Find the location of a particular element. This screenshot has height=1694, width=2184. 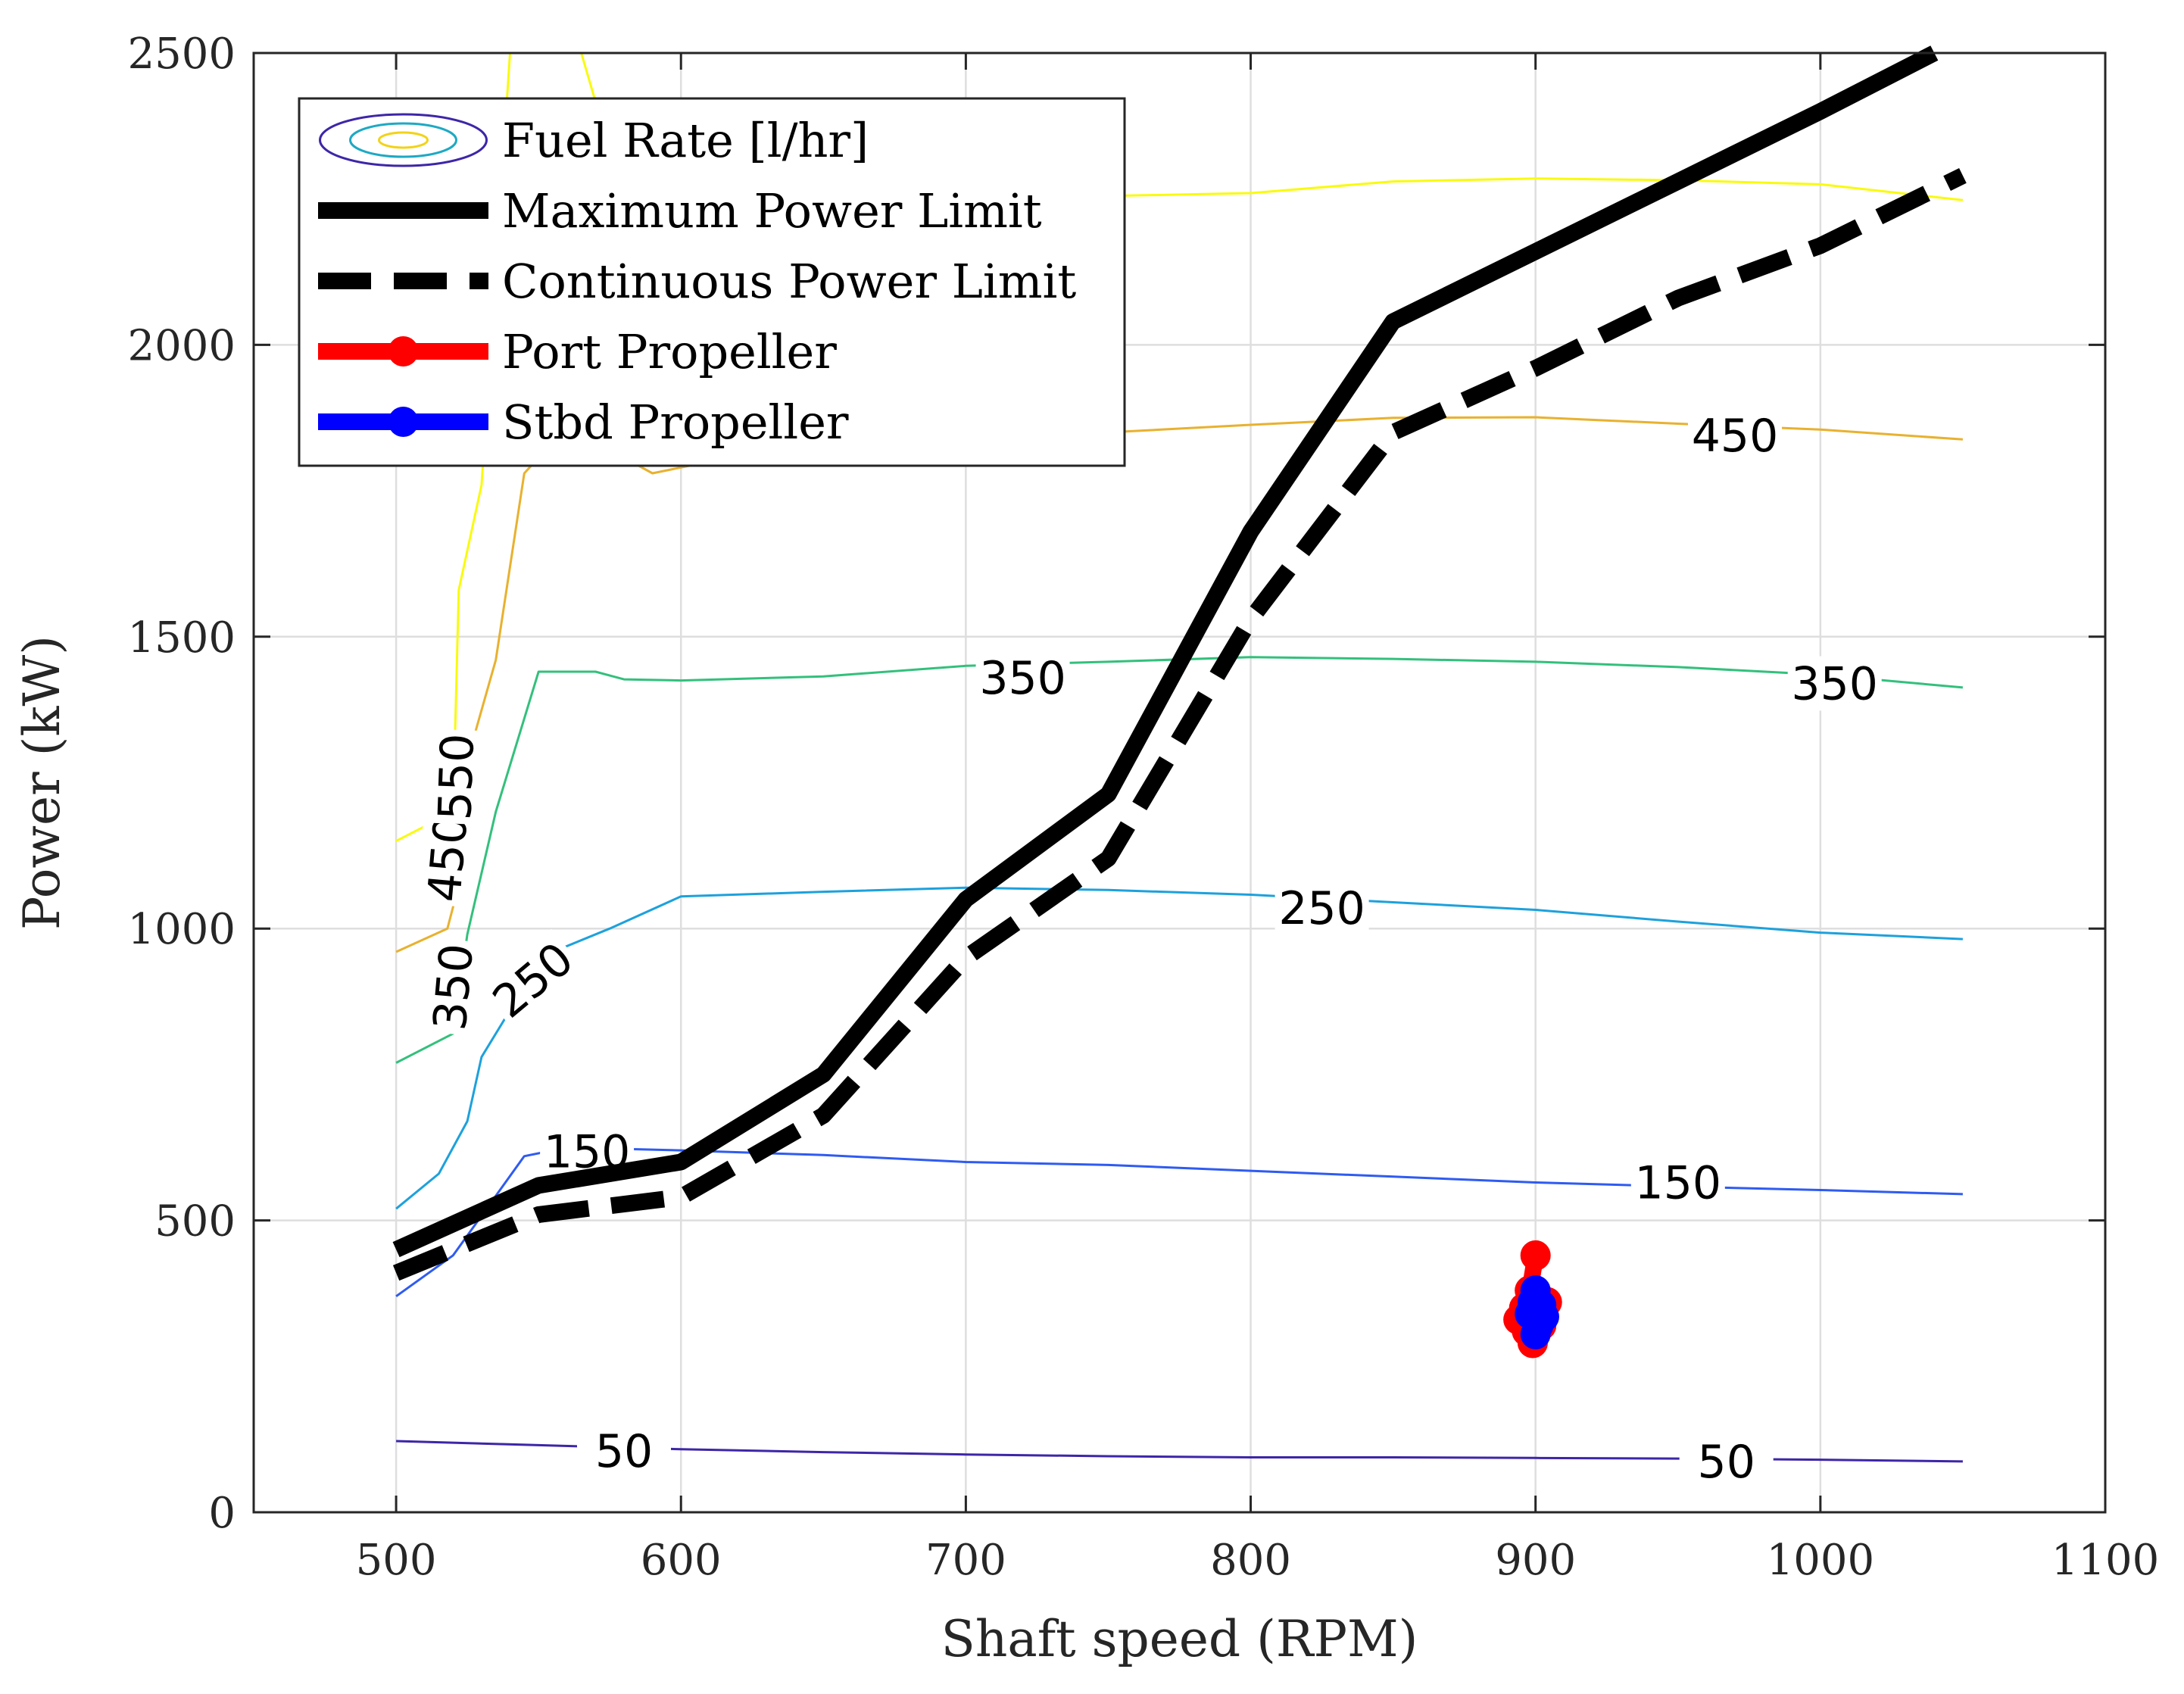

x-tick-label: 500 is located at coordinates (396, 1560).